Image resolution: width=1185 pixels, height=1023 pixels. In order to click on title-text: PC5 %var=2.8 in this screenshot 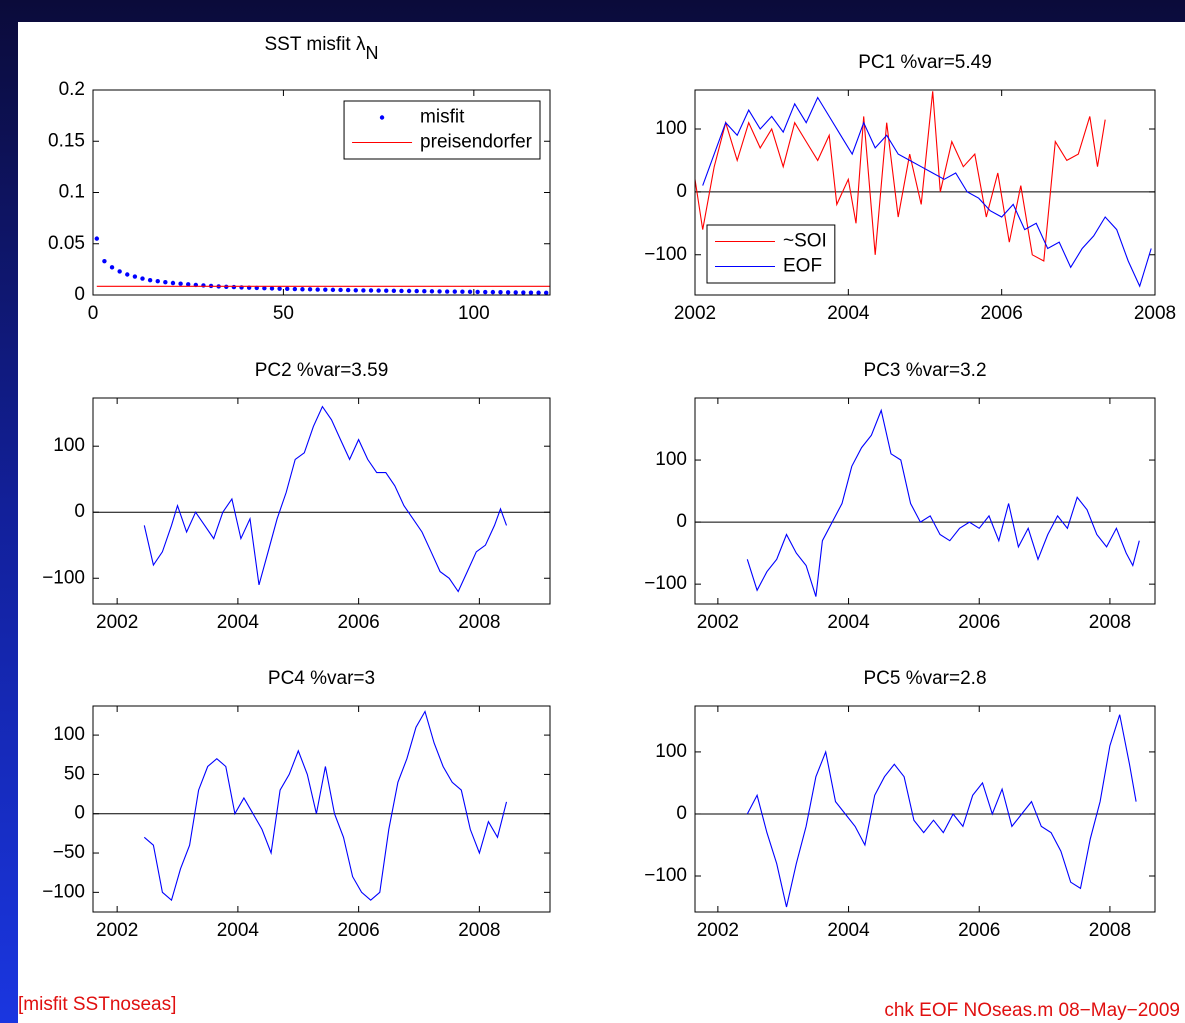, I will do `click(924, 678)`.